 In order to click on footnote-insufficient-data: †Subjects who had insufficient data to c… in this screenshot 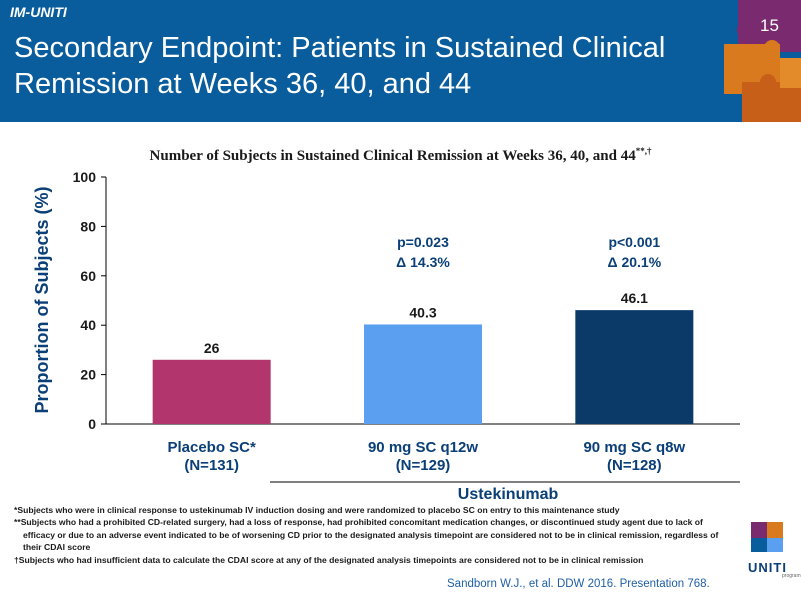, I will do `click(329, 559)`.